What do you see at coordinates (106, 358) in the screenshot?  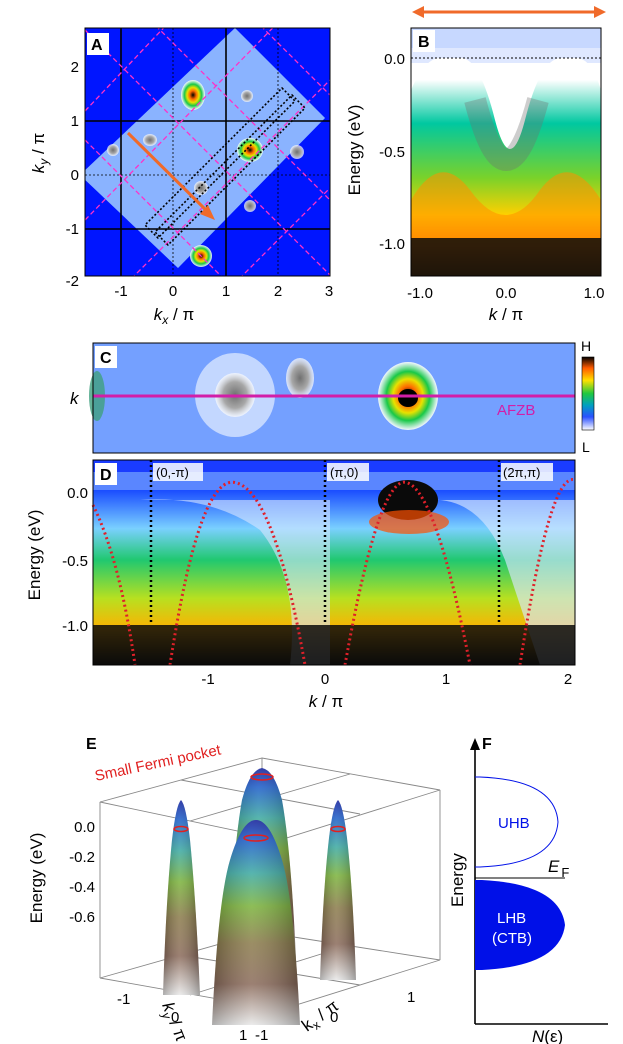 I see `panel-c-letter: C` at bounding box center [106, 358].